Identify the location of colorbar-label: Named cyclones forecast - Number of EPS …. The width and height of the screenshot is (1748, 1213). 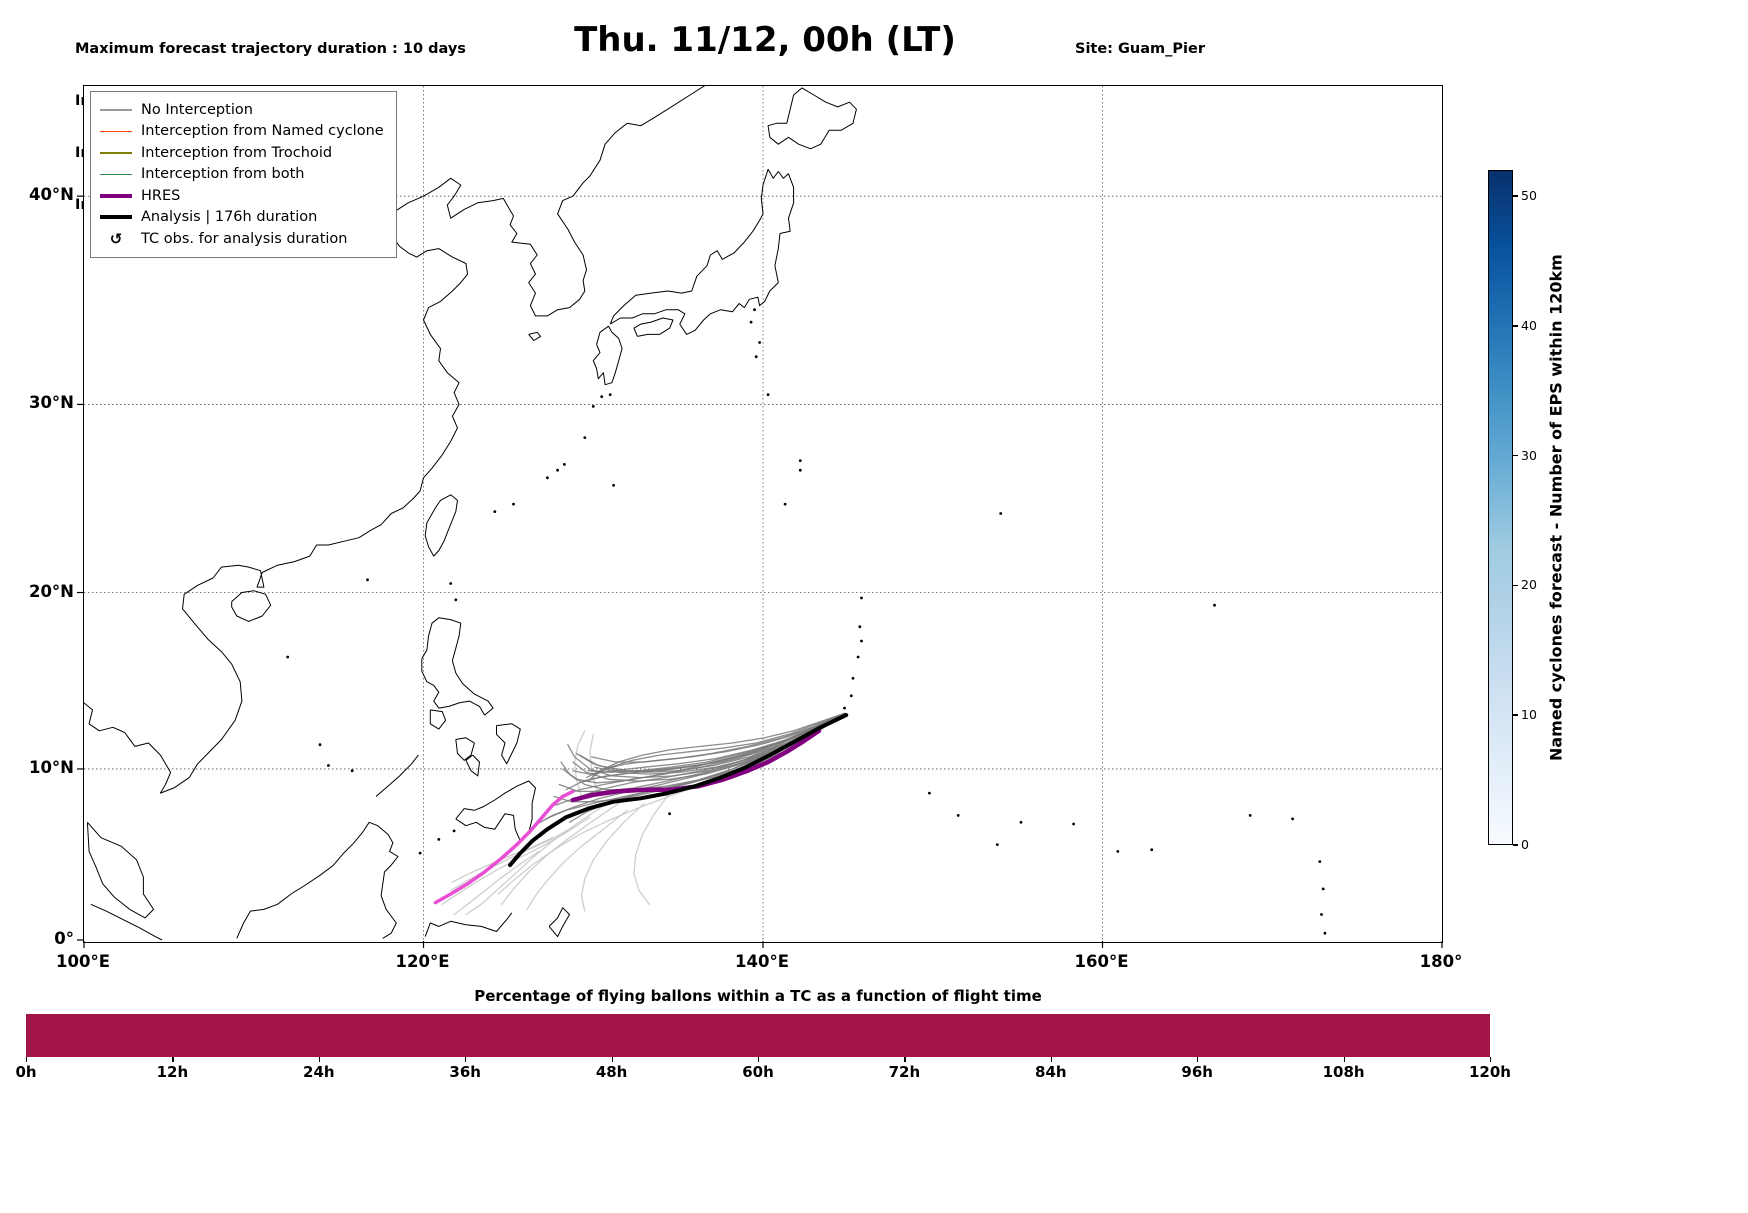
(1556, 507).